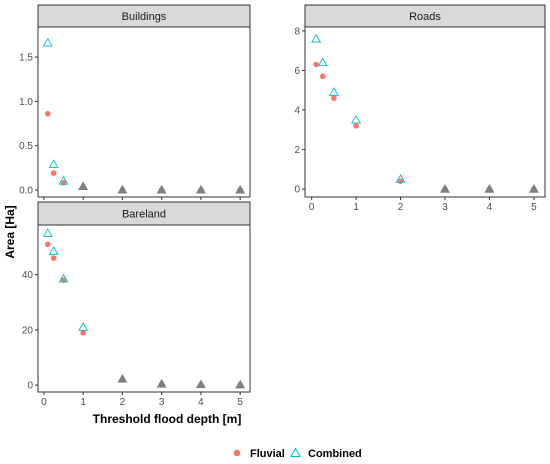 The image size is (550, 464). I want to click on legend-combined-label: Combined, so click(335, 454).